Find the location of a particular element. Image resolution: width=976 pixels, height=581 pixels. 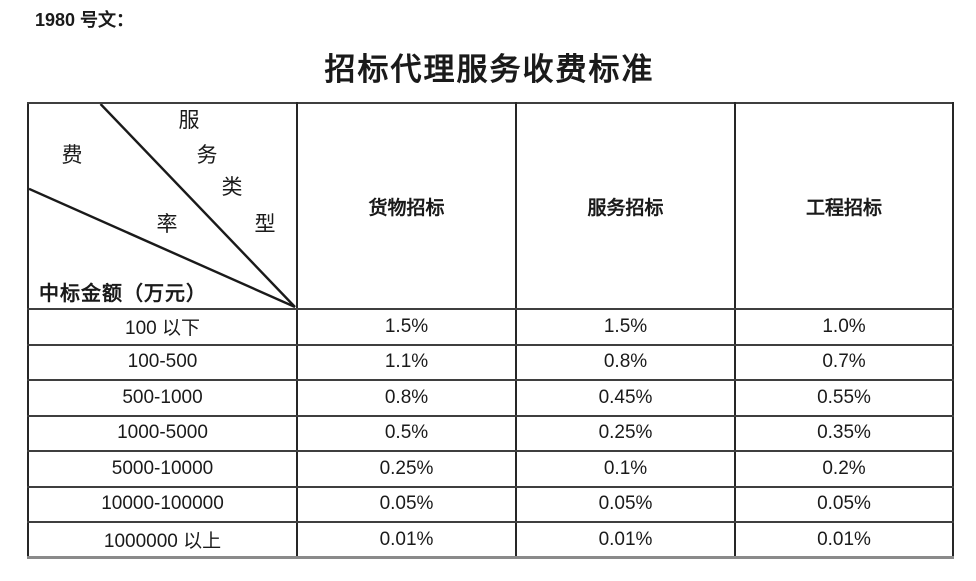

rate-cell: 1.1% is located at coordinates (406, 362).